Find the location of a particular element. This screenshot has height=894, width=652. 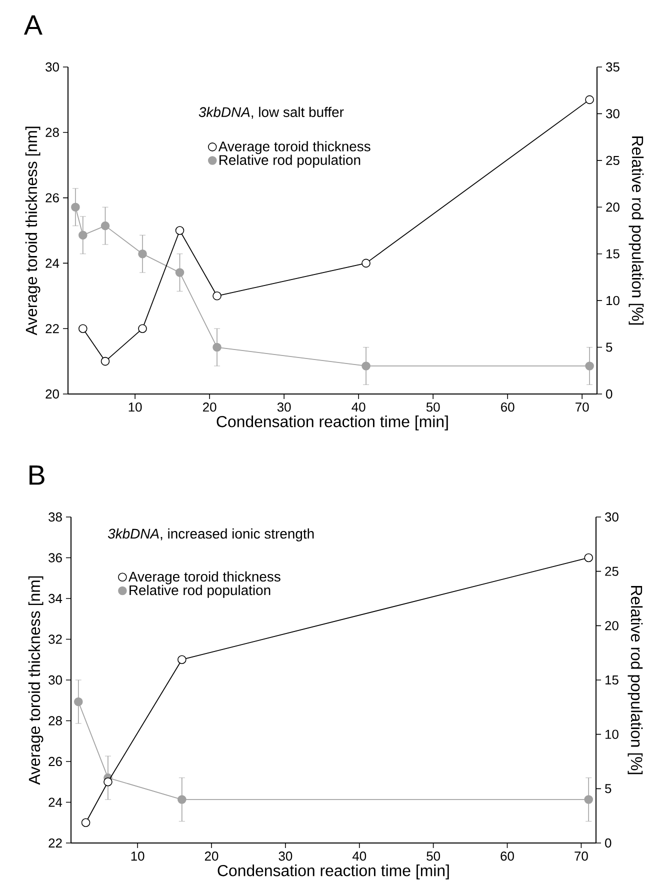

chart-title: A is located at coordinates (33, 25).